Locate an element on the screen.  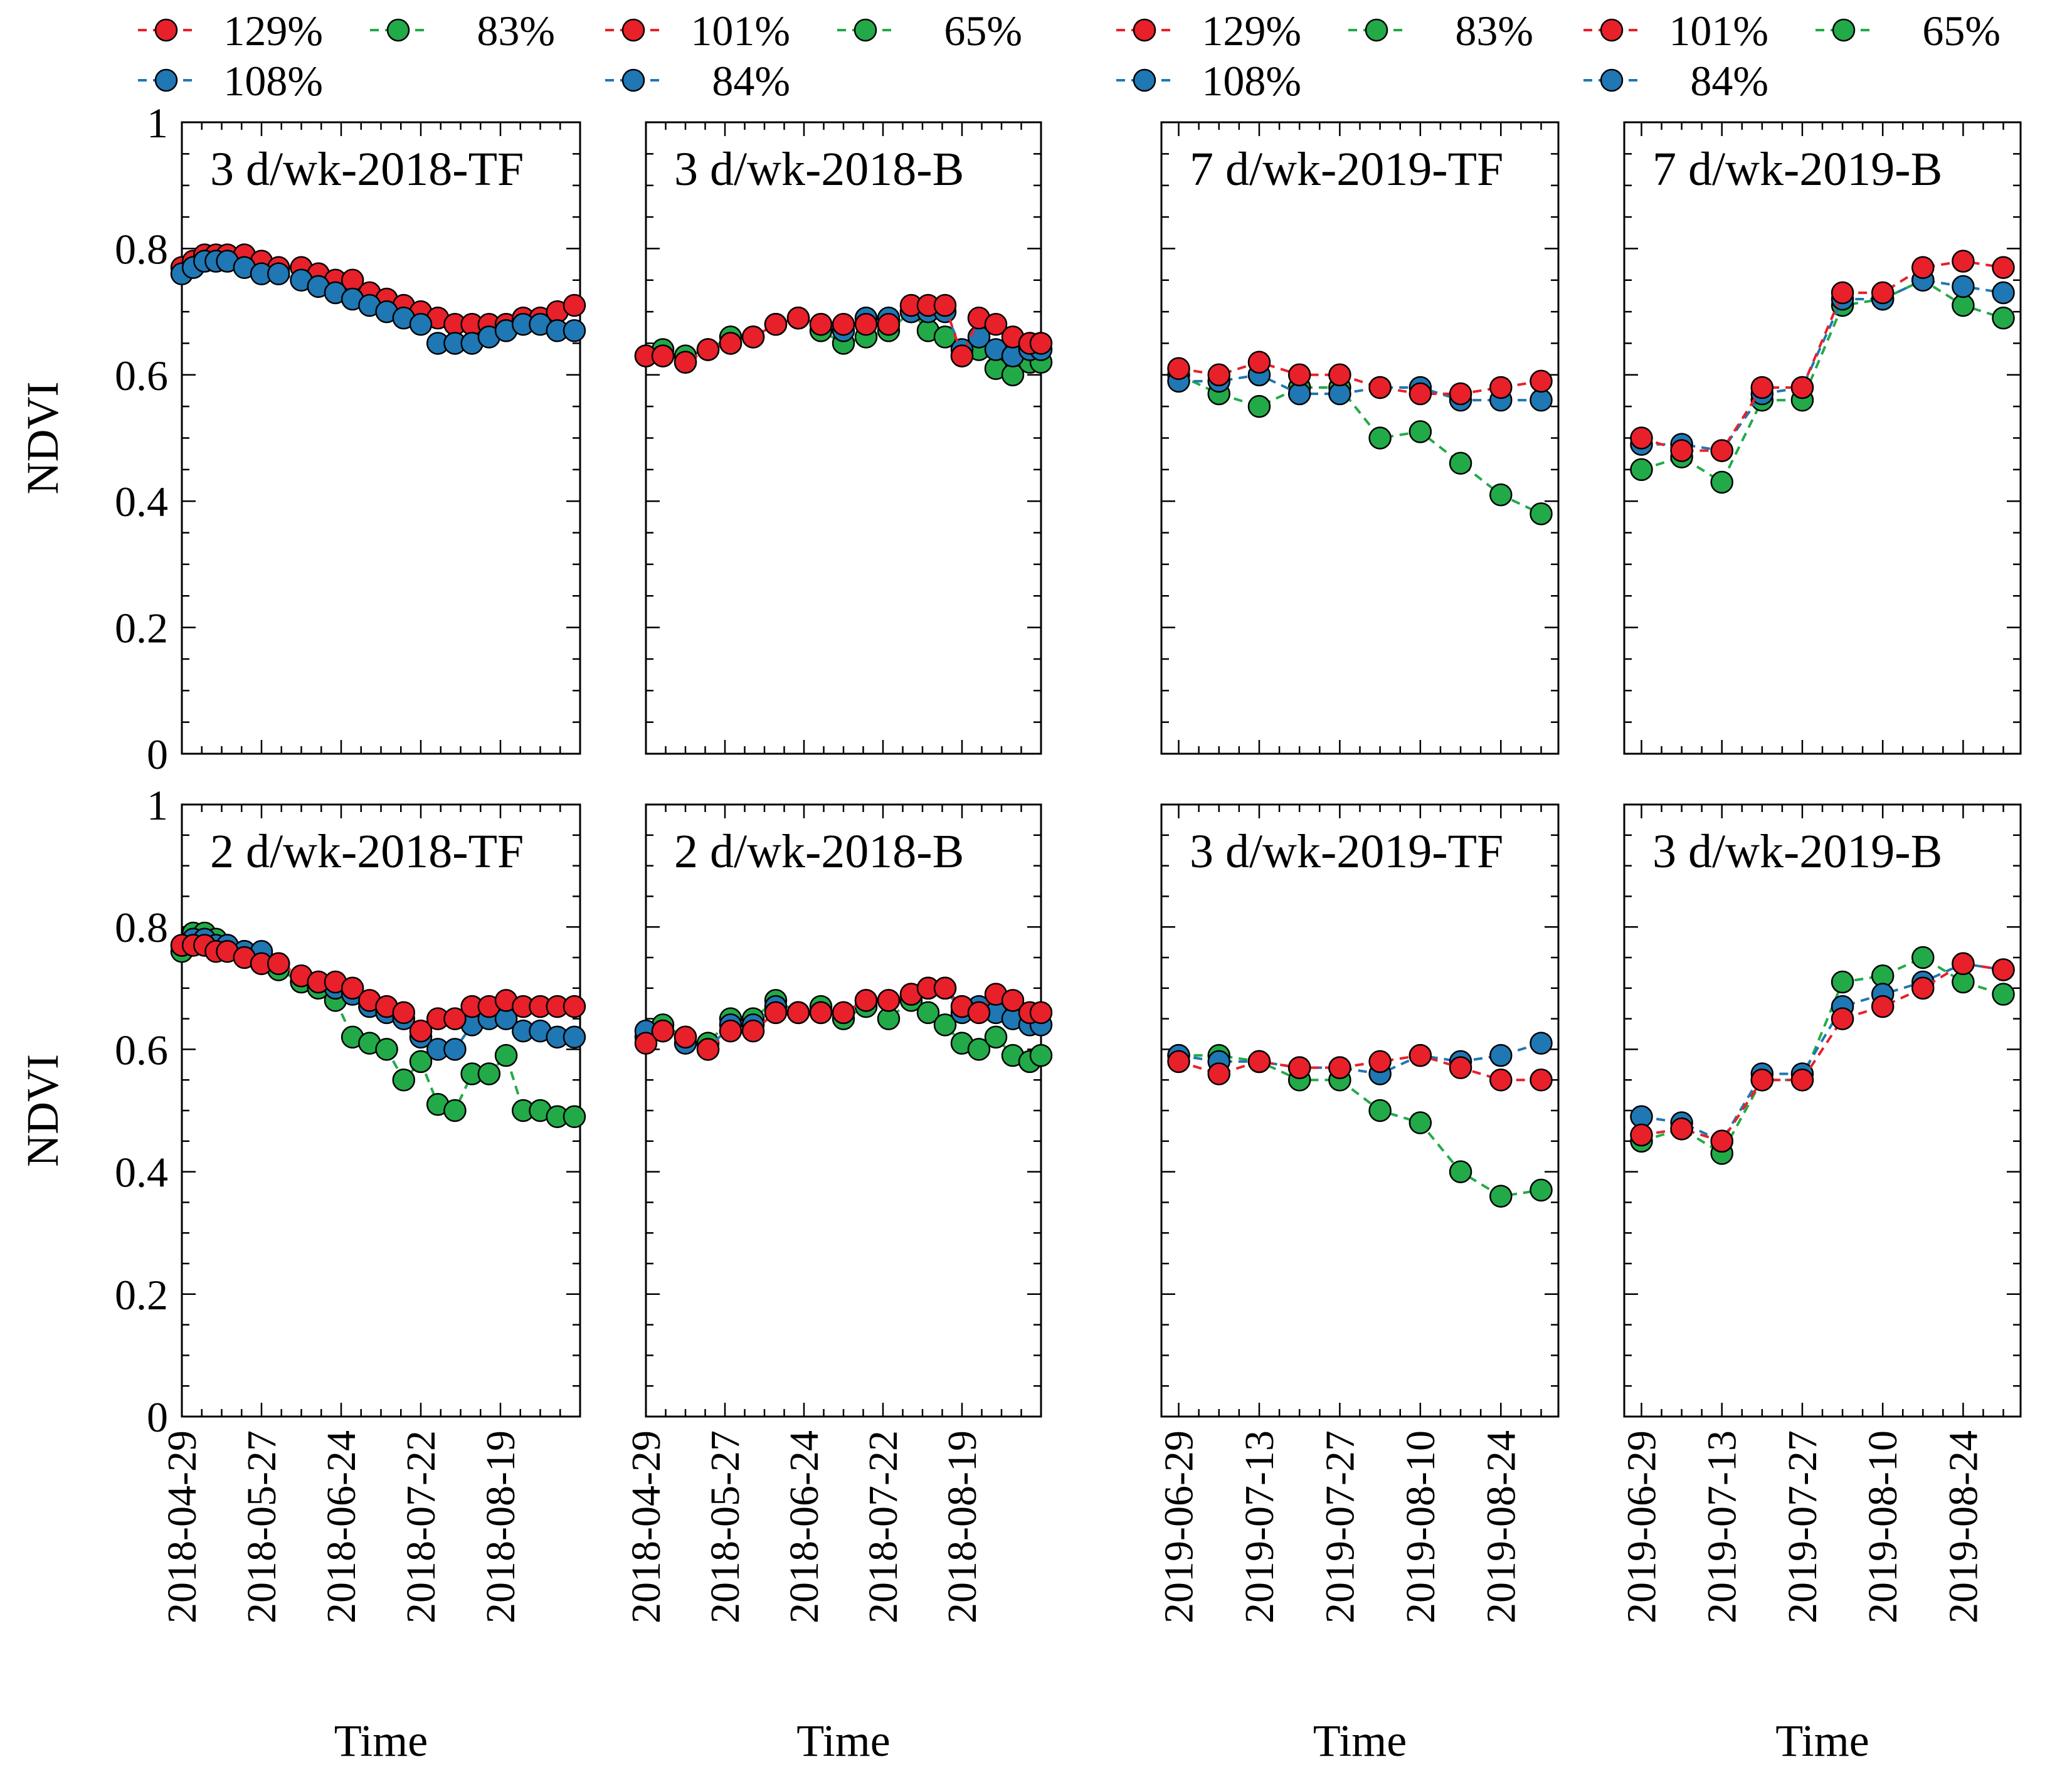
panel-3: 7 d/wk-2019-TF is located at coordinates (1360, 438).